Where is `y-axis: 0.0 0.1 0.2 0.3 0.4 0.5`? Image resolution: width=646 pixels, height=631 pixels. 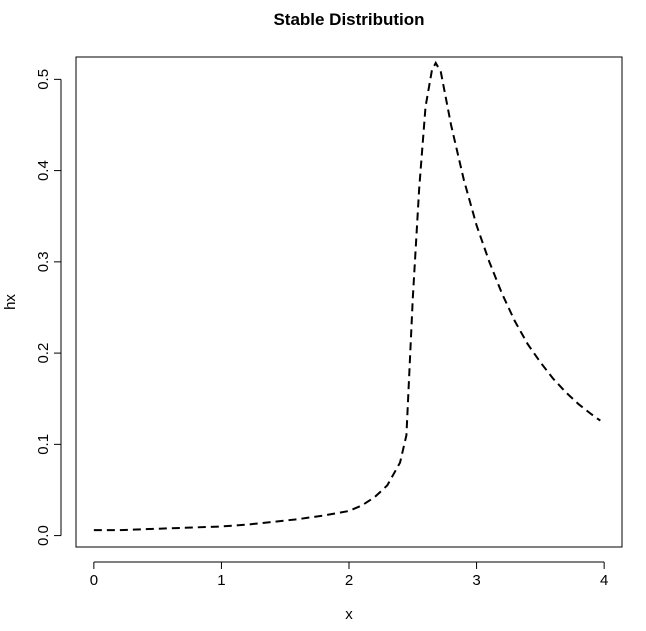 y-axis: 0.0 0.1 0.2 0.3 0.4 0.5 is located at coordinates (48, 307).